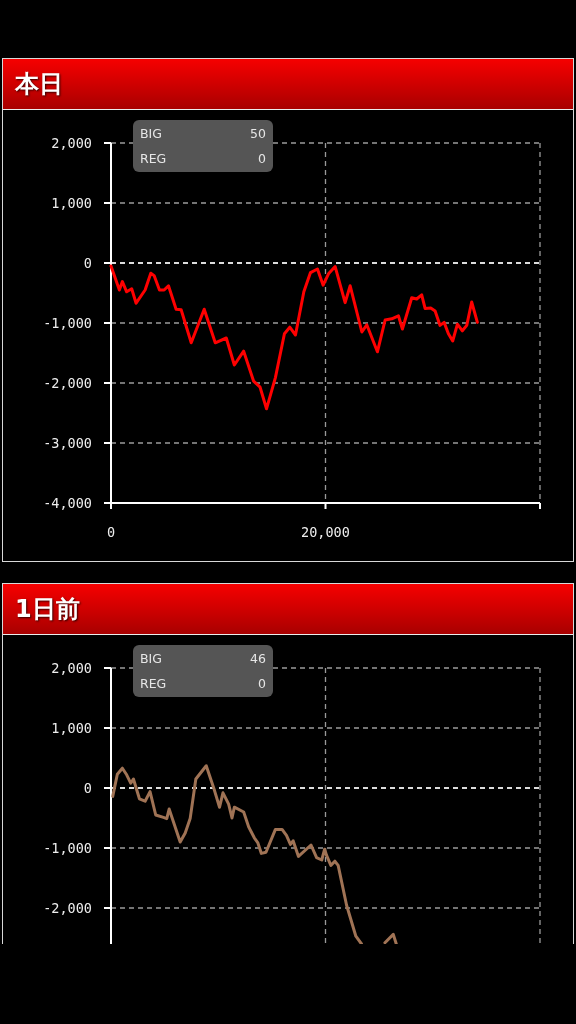 Image resolution: width=576 pixels, height=1024 pixels. Describe the element at coordinates (47, 609) in the screenshot. I see `chart-title: 1日前` at that location.